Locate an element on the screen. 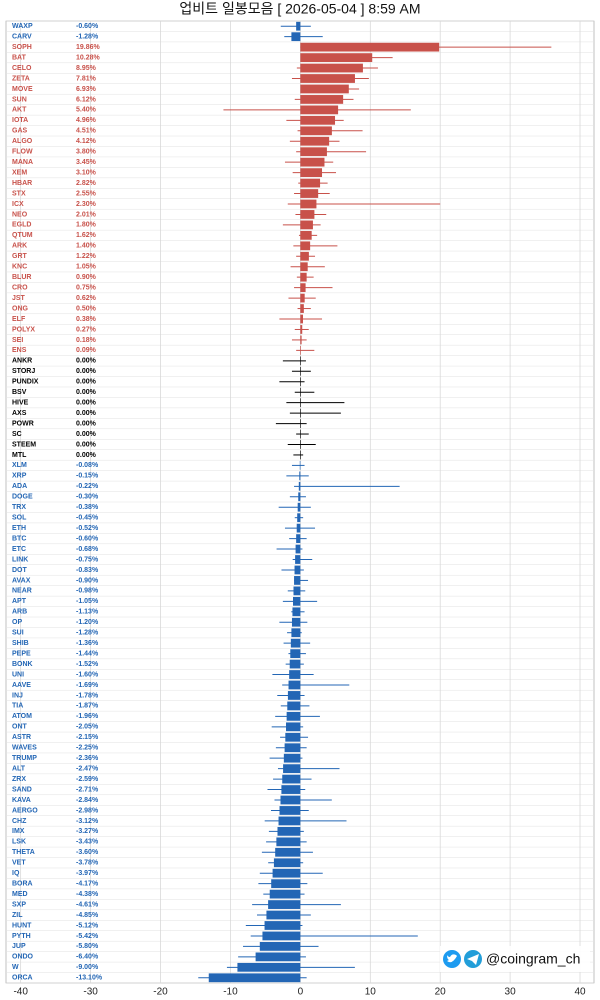 Image resolution: width=600 pixels, height=1000 pixels. category-label: BONK is located at coordinates (22, 664).